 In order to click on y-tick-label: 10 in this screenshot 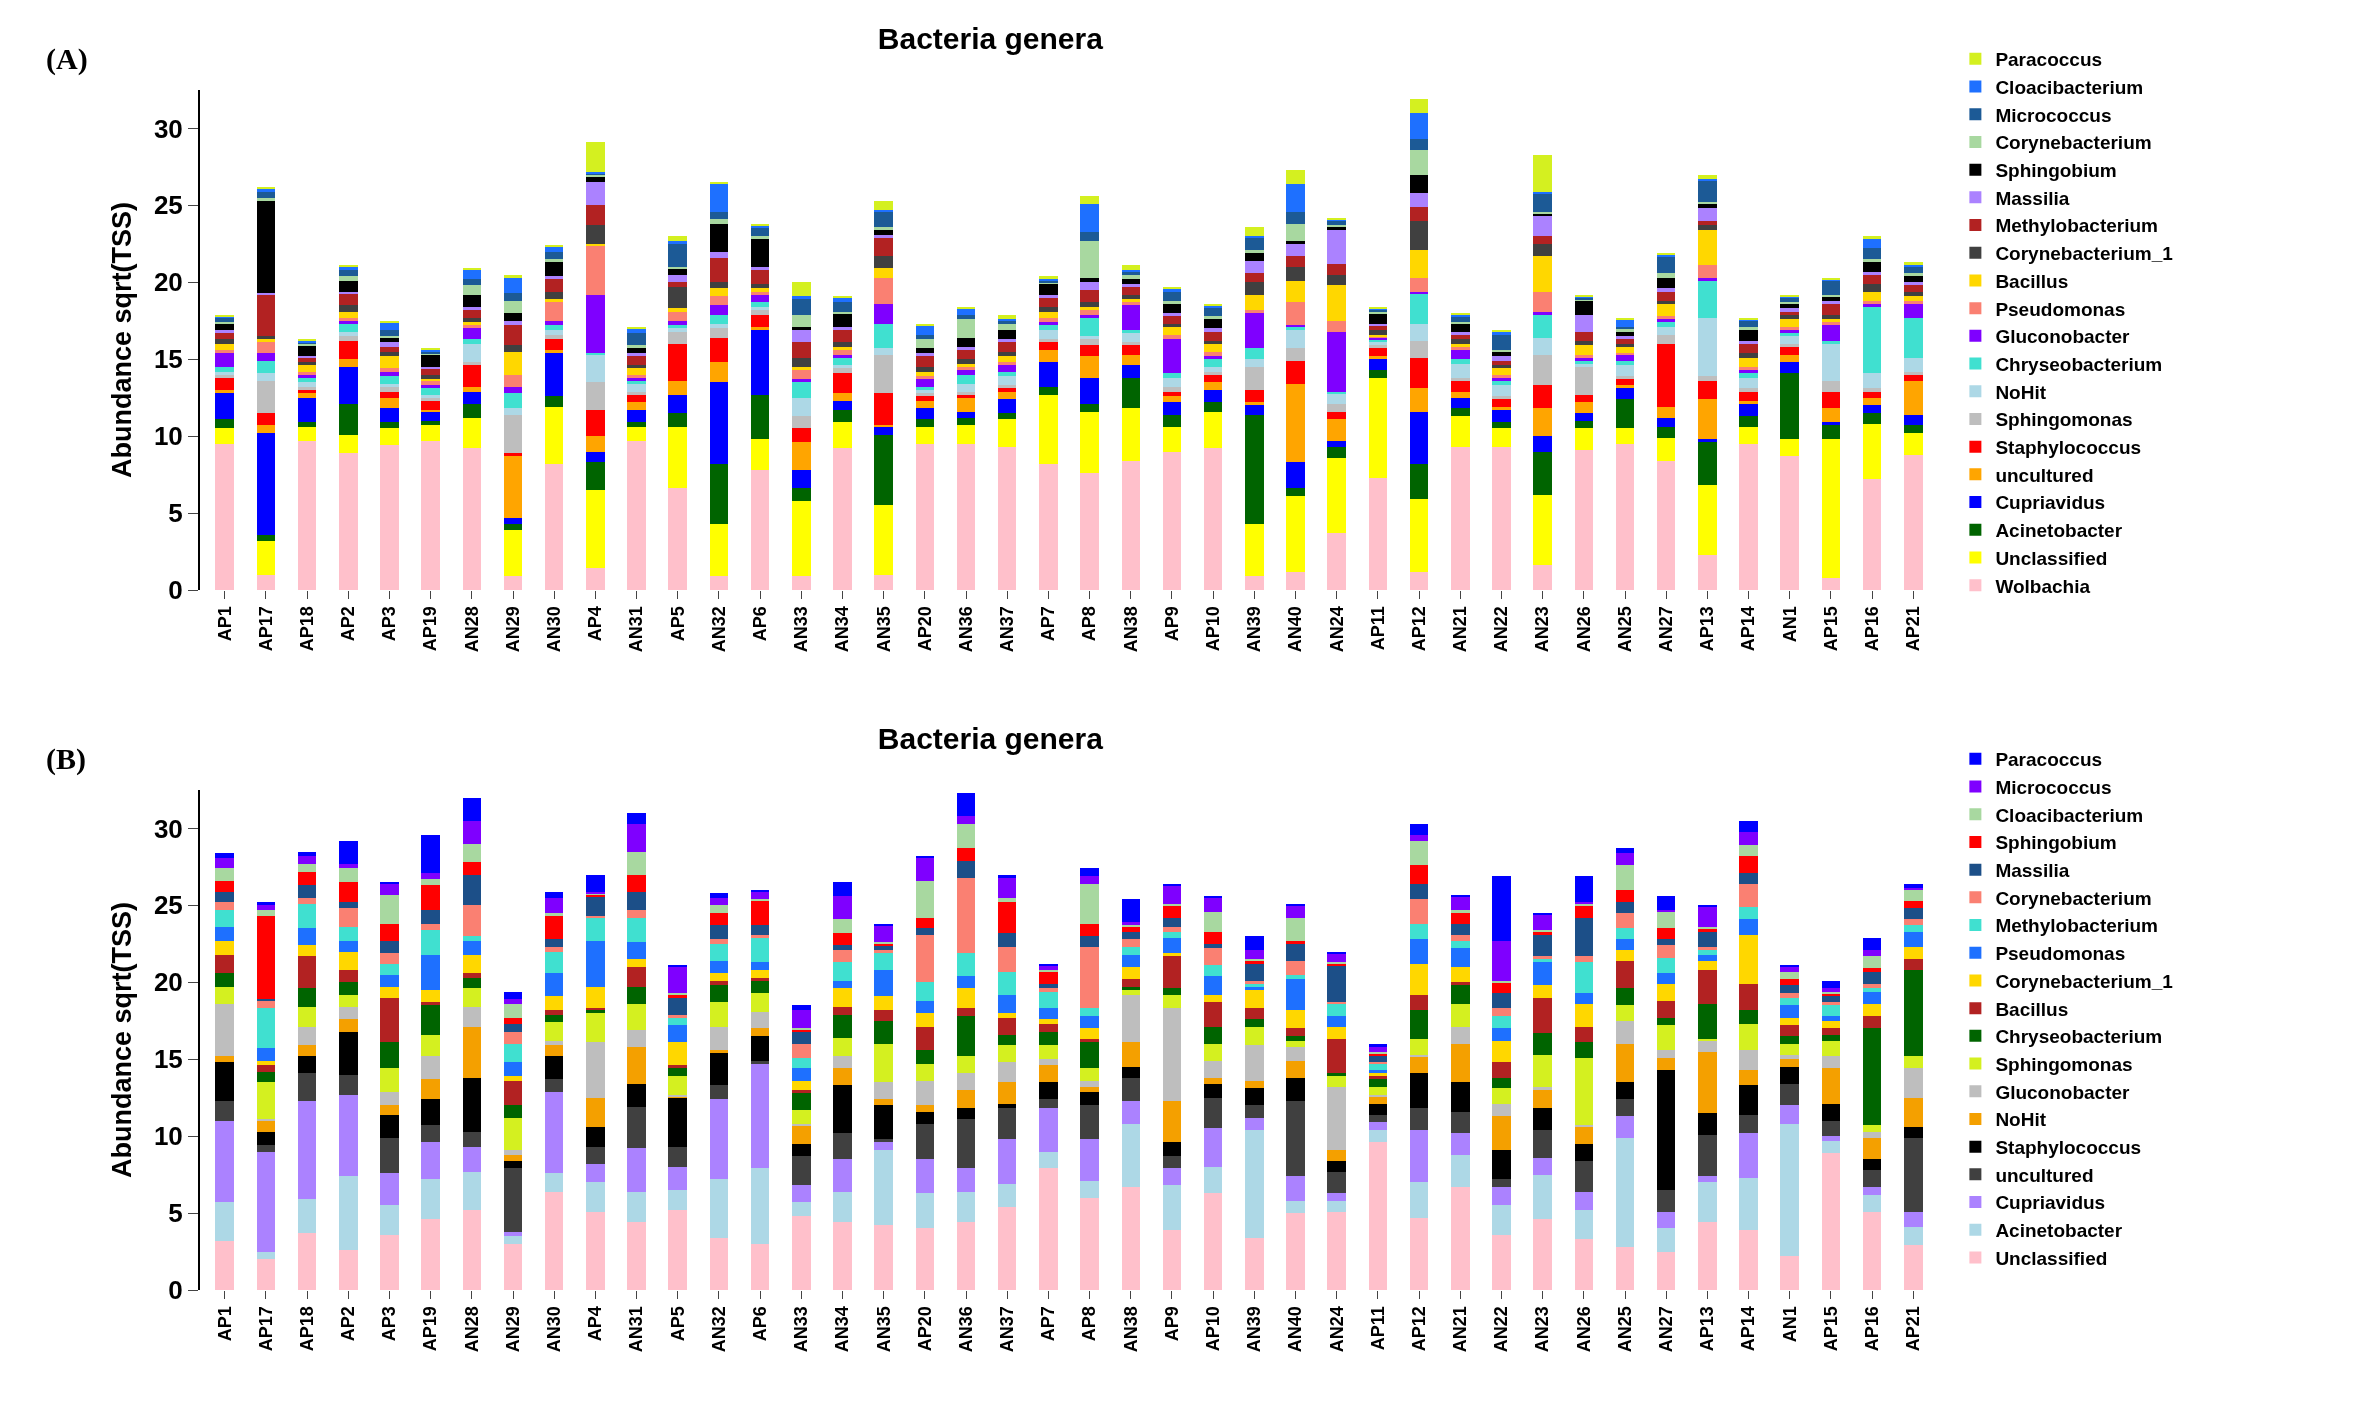, I will do `click(168, 436)`.